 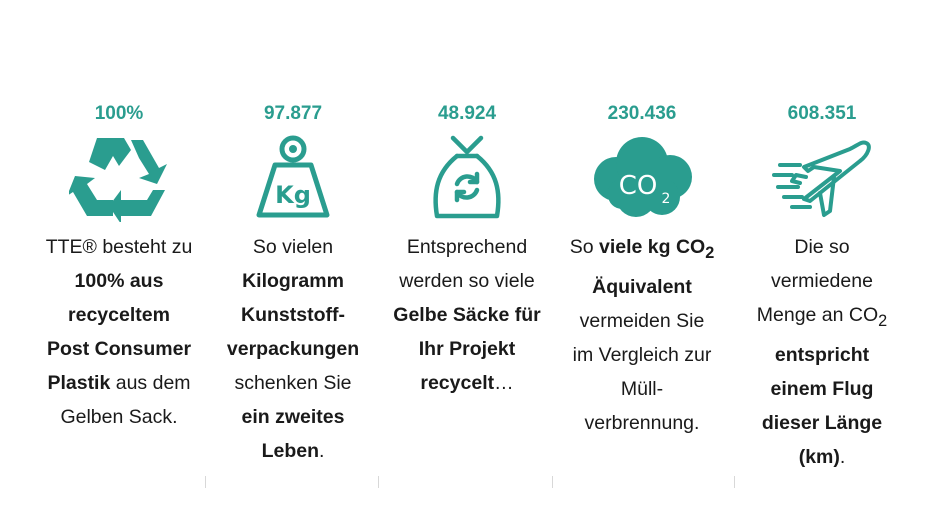 I want to click on bold-text: viele kg CO, so click(x=652, y=247).